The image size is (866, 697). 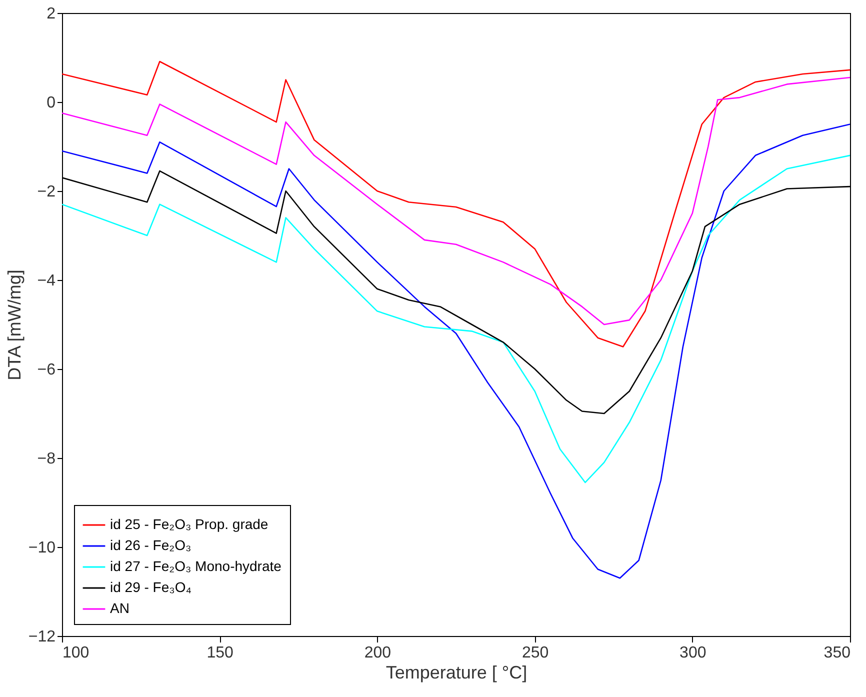 I want to click on legend-label: id 25 - Fe₂O₃ Prop. grade, so click(x=189, y=524).